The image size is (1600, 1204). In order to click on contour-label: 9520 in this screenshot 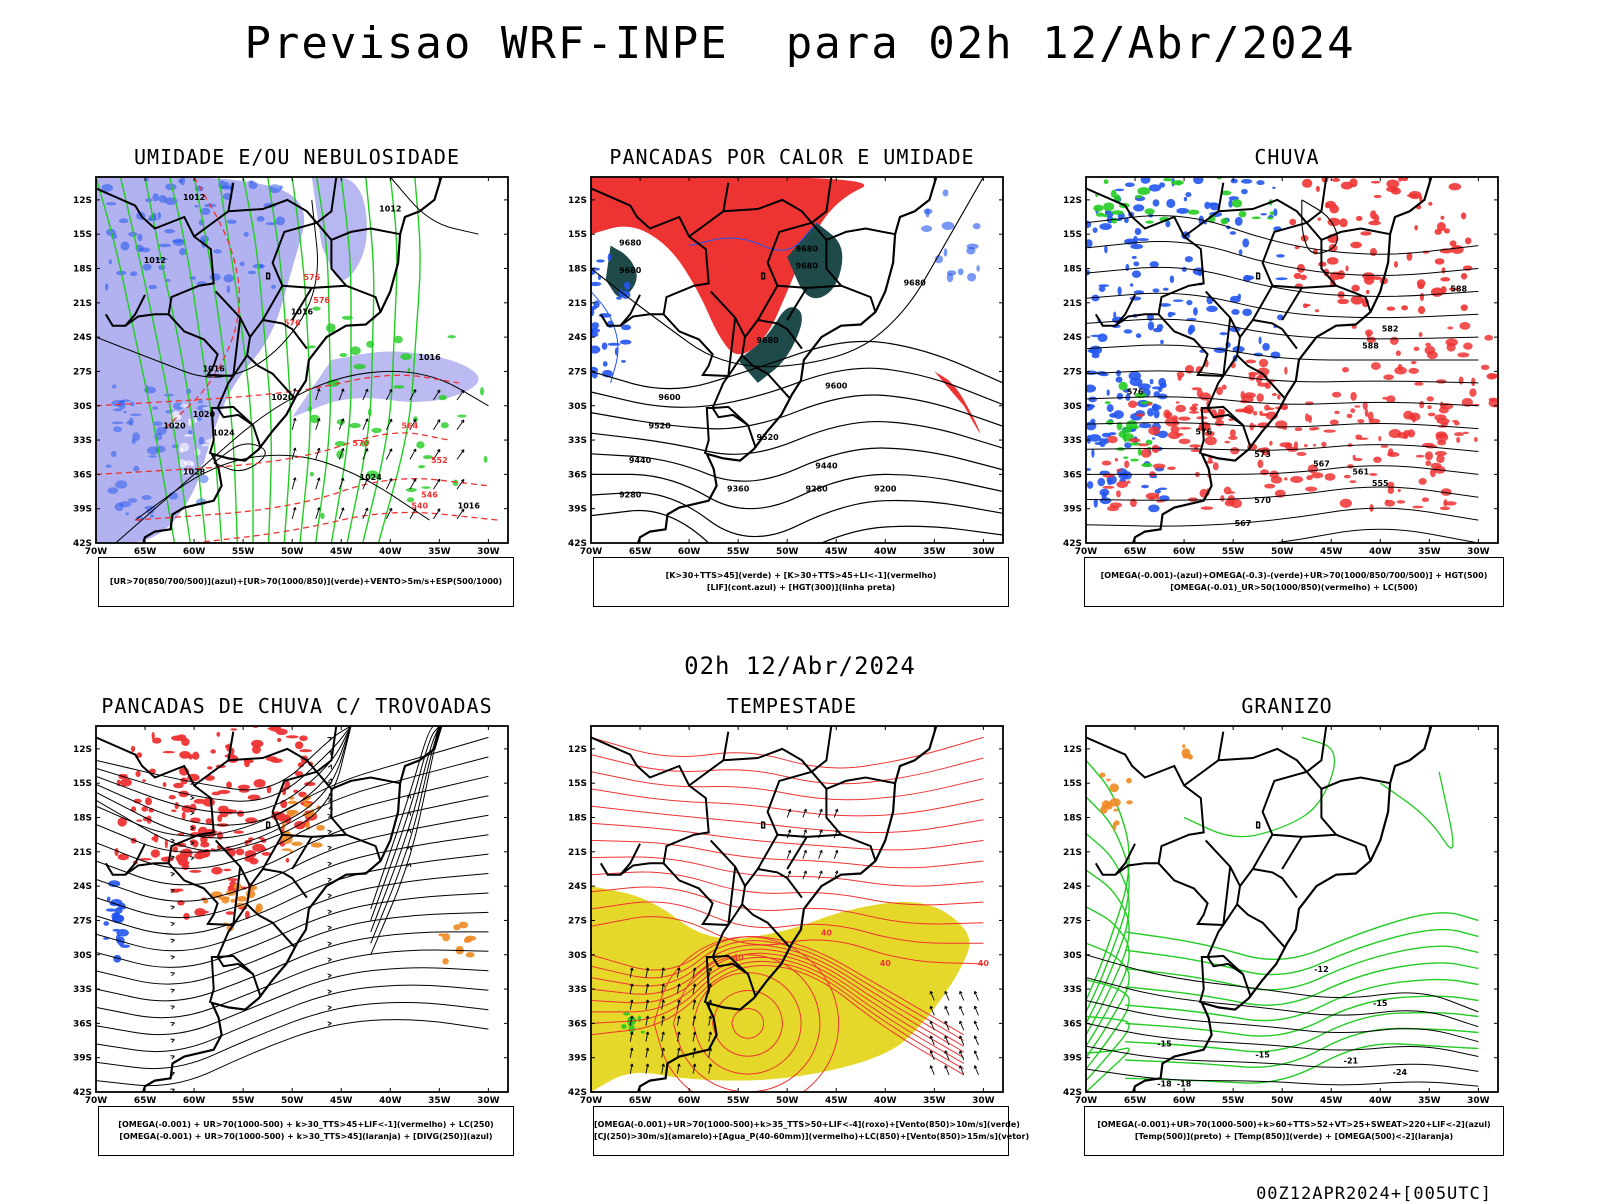, I will do `click(767, 437)`.